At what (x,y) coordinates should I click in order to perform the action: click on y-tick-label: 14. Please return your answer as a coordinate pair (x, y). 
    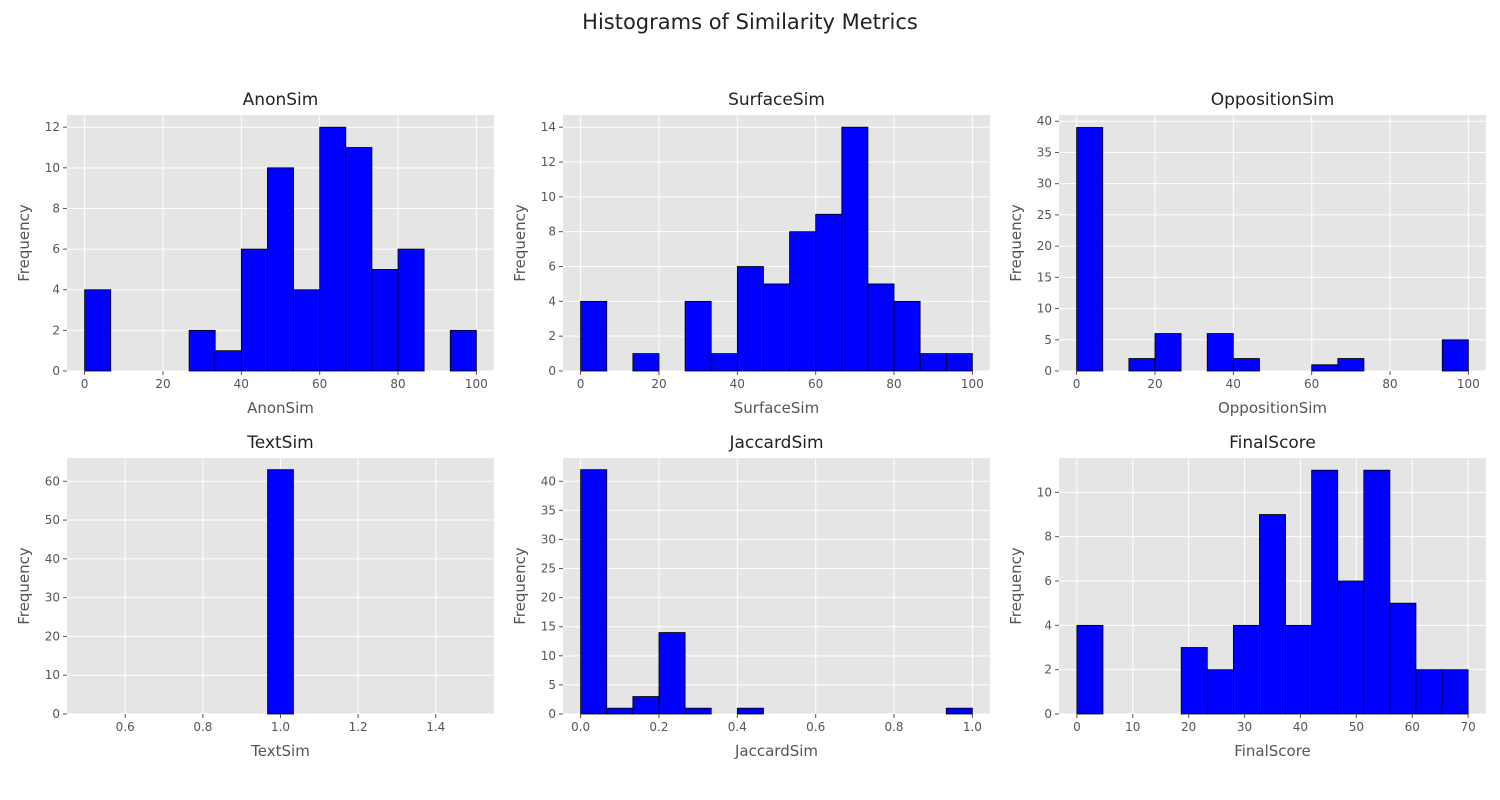
    Looking at the image, I should click on (548, 127).